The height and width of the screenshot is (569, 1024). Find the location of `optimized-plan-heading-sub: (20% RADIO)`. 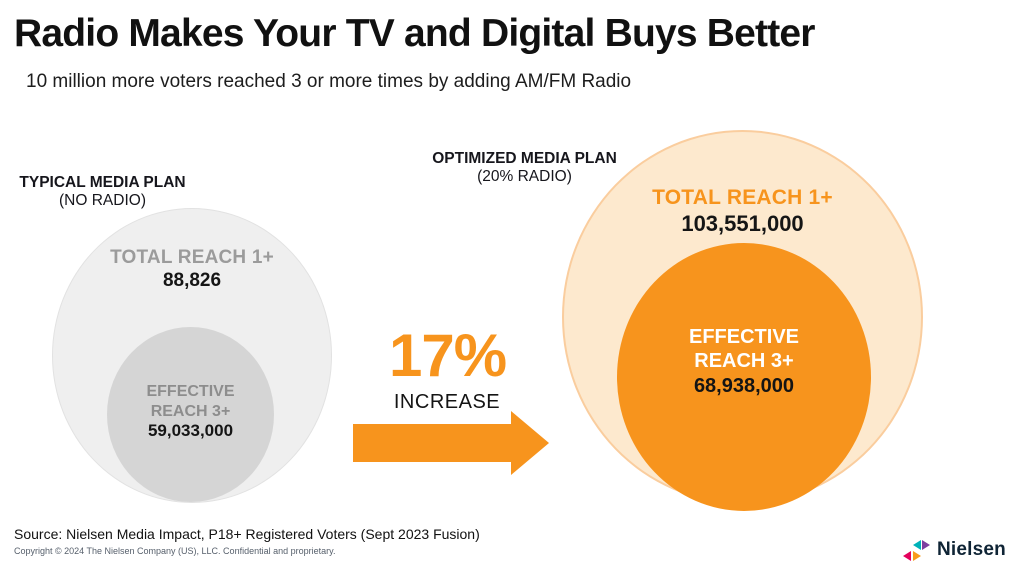

optimized-plan-heading-sub: (20% RADIO) is located at coordinates (524, 177).